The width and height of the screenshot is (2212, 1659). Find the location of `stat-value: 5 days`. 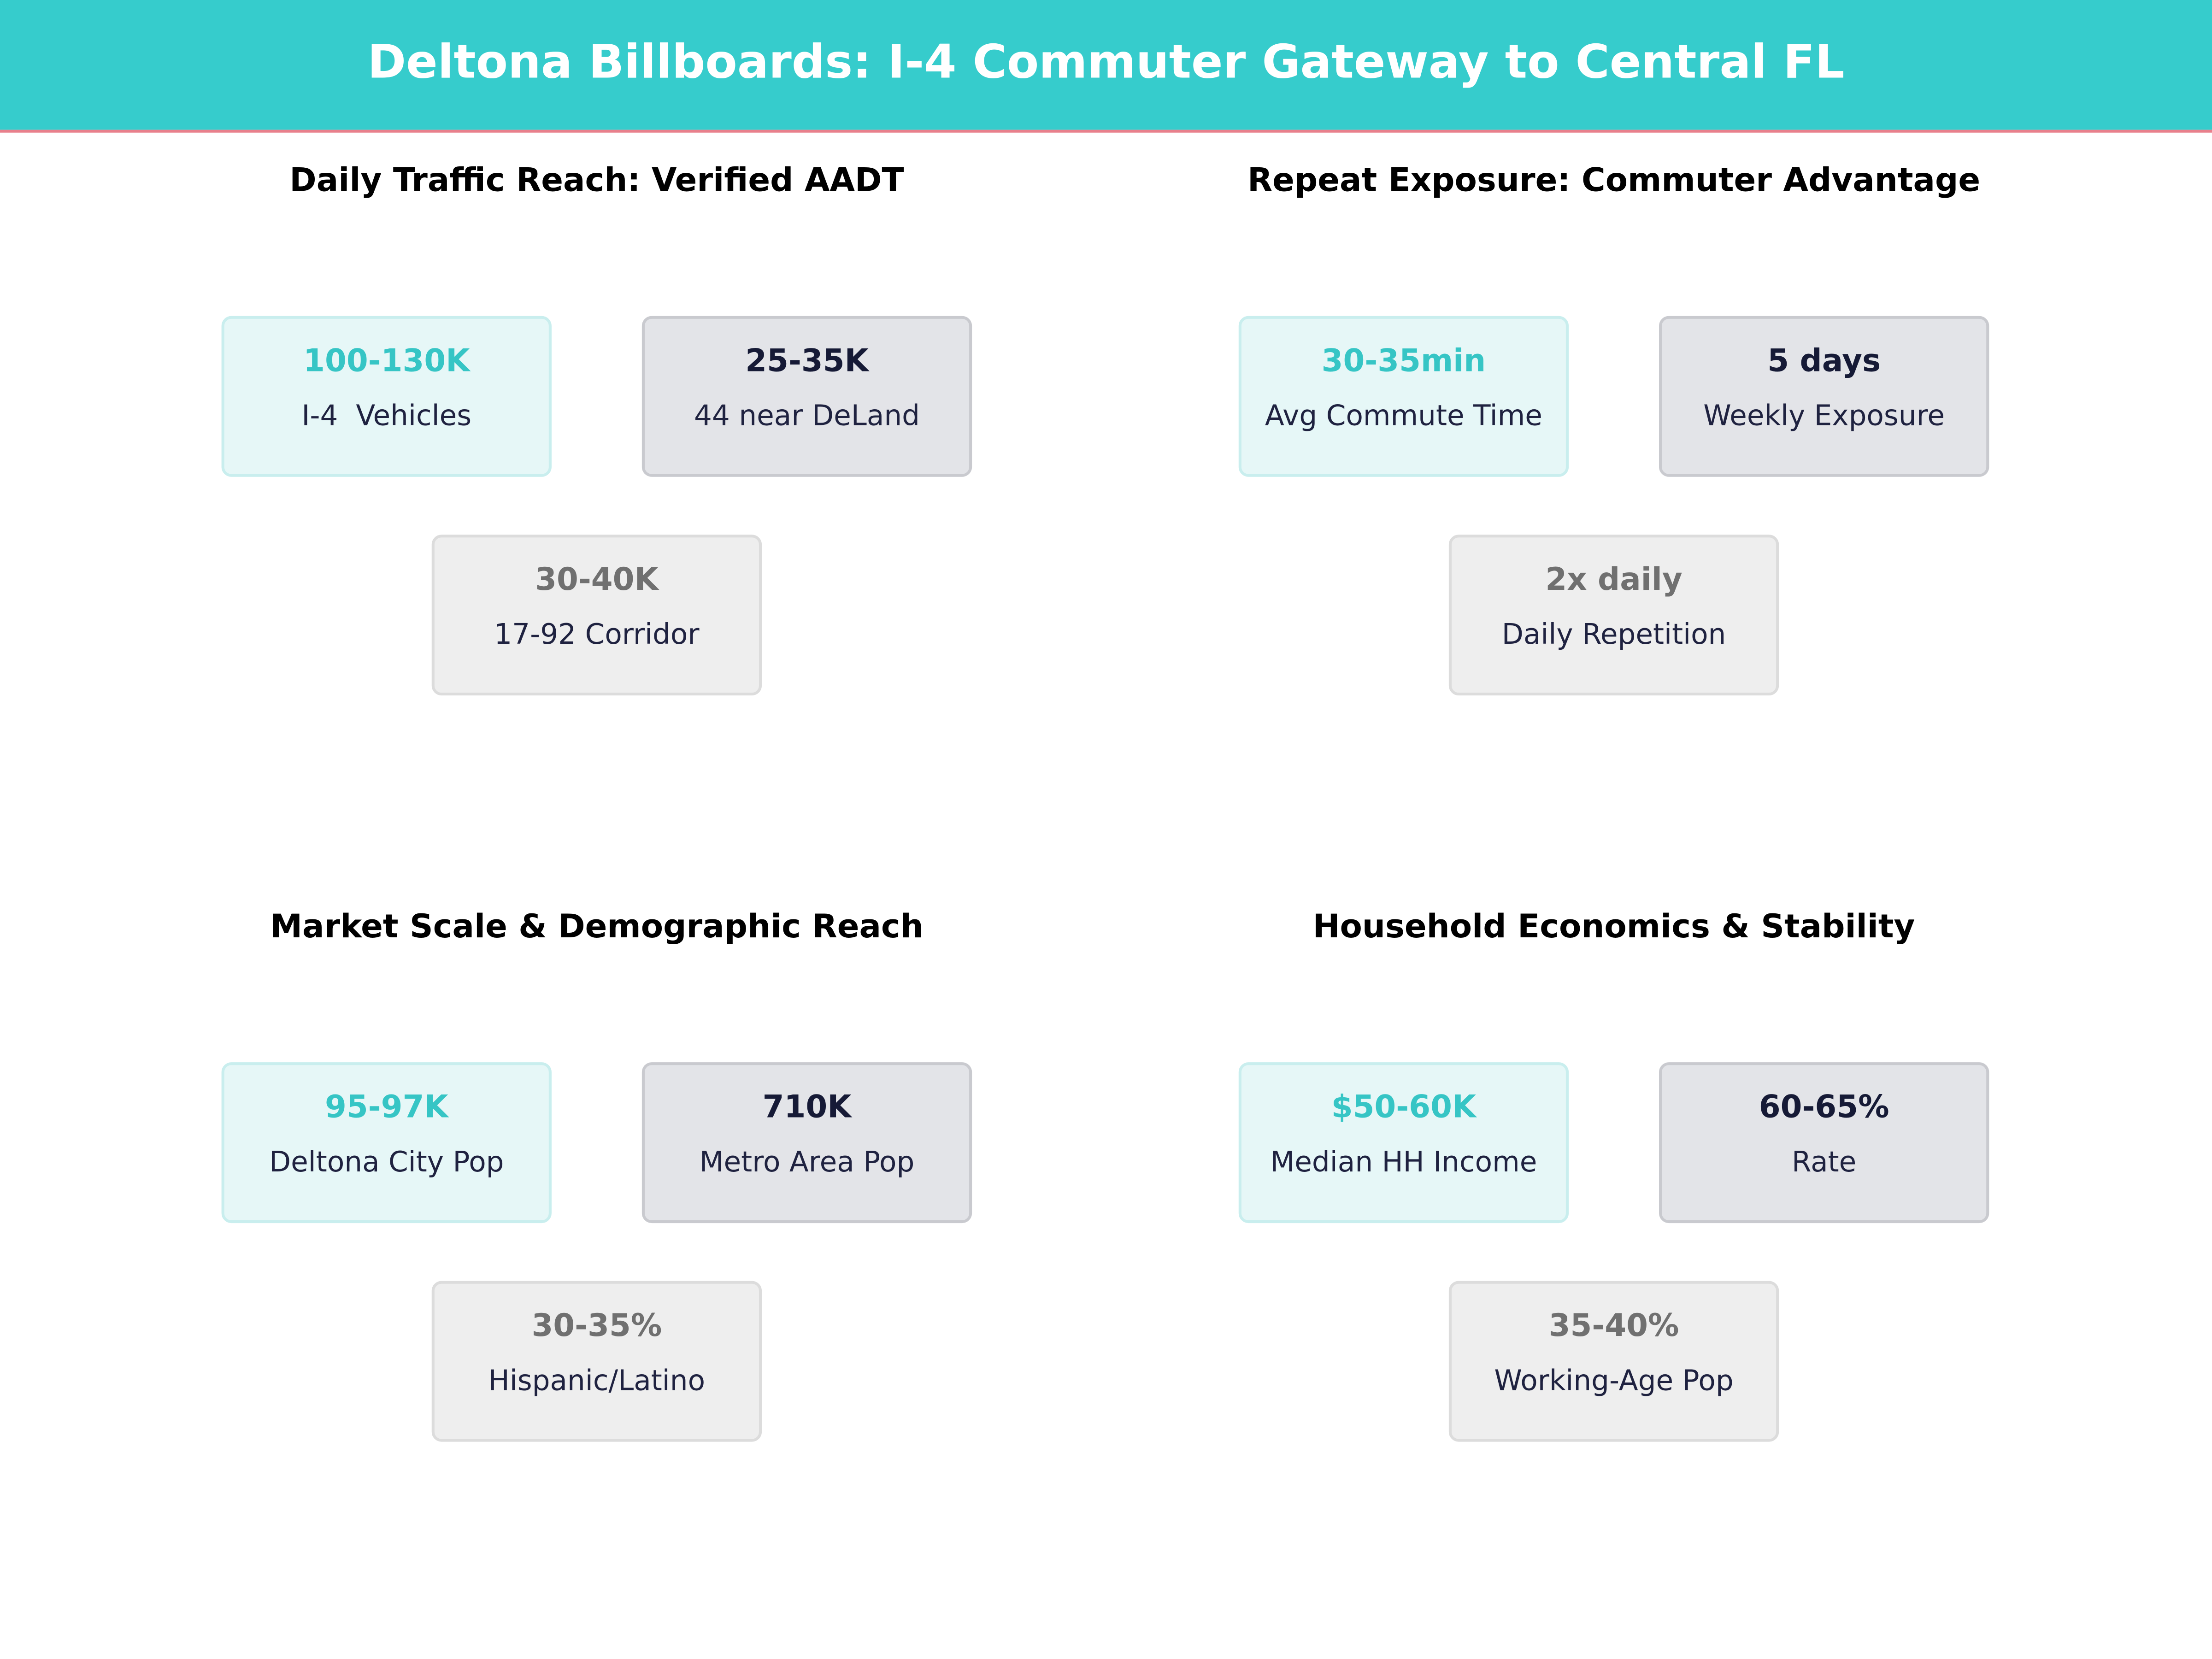

stat-value: 5 days is located at coordinates (1824, 360).